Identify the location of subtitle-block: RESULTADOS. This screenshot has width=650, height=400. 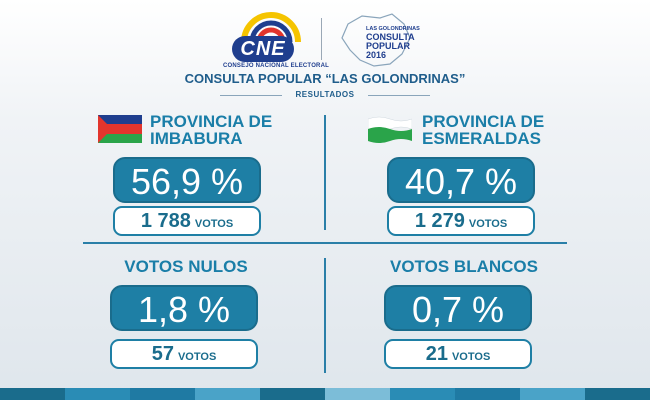
(325, 95).